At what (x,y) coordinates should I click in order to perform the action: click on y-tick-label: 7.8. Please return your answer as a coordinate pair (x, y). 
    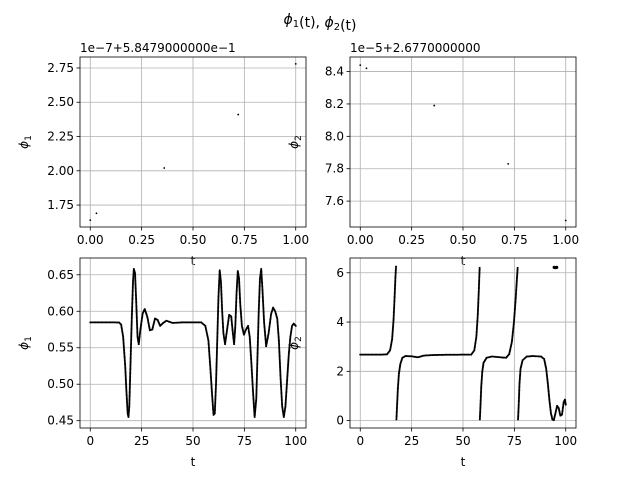
    Looking at the image, I should click on (334, 169).